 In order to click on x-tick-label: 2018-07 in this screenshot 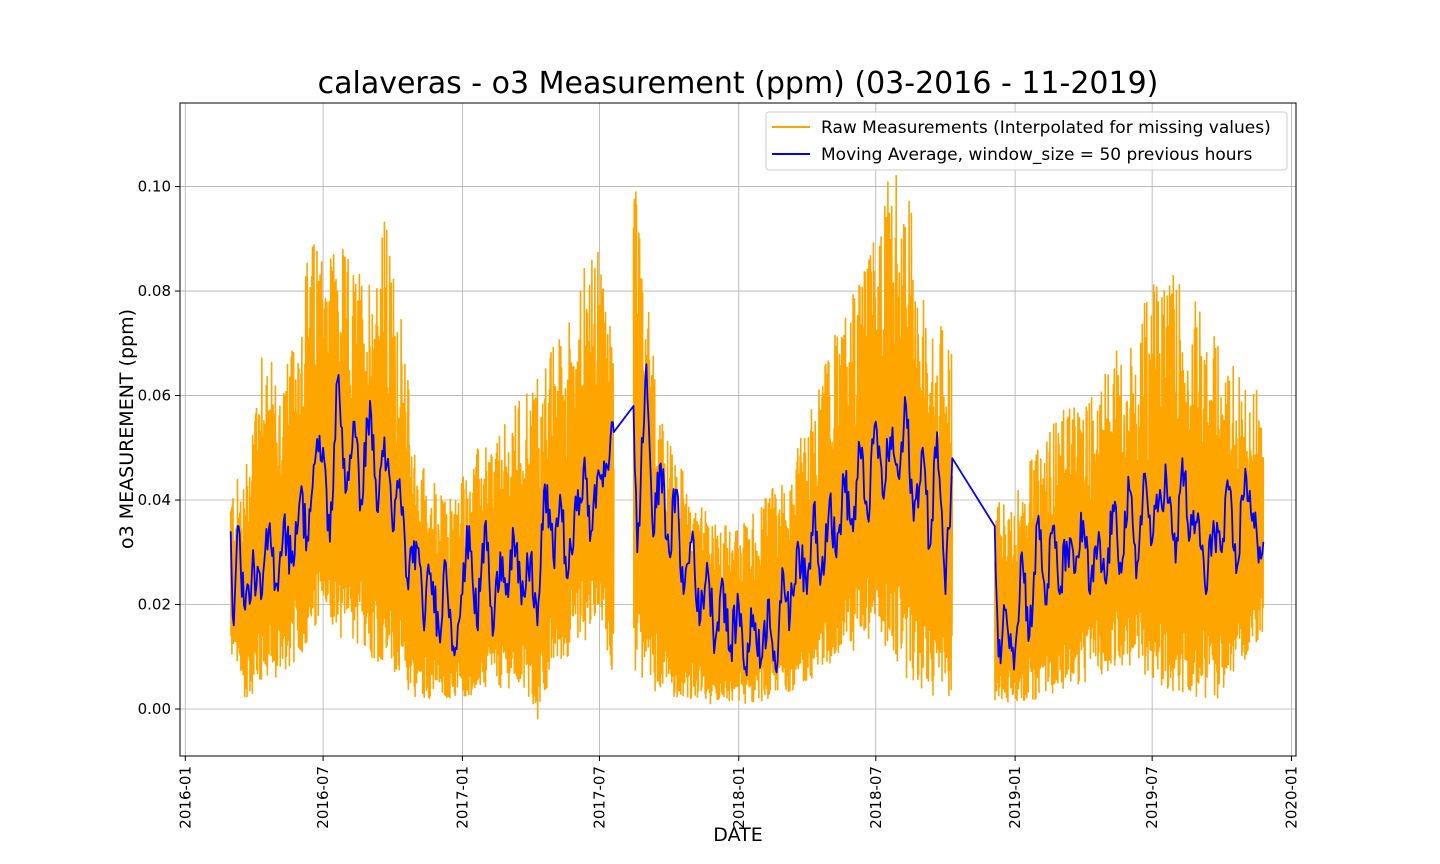, I will do `click(876, 797)`.